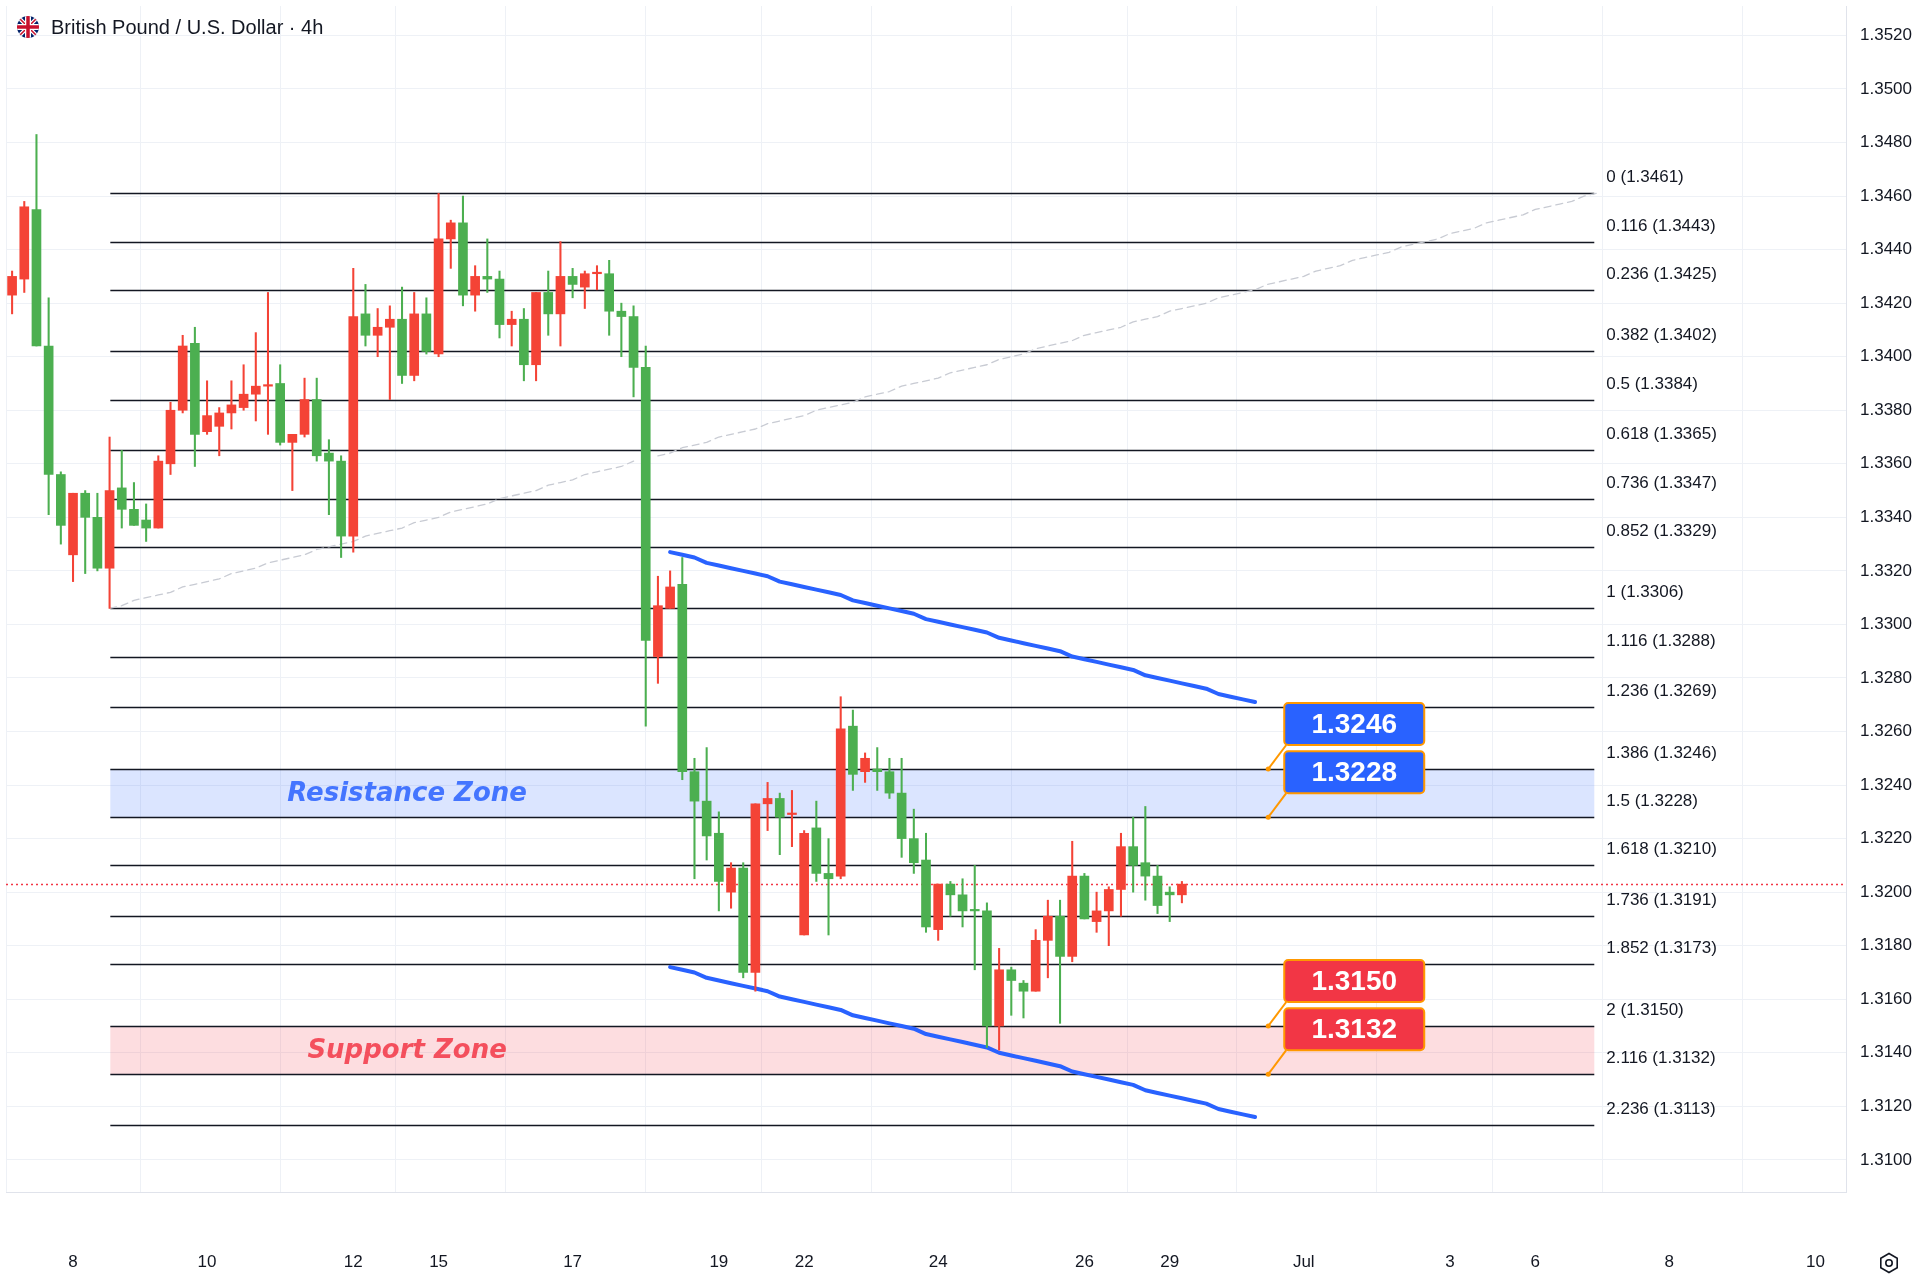  What do you see at coordinates (1645, 1009) in the screenshot?
I see `ref-line-label: 2 (1.3150)` at bounding box center [1645, 1009].